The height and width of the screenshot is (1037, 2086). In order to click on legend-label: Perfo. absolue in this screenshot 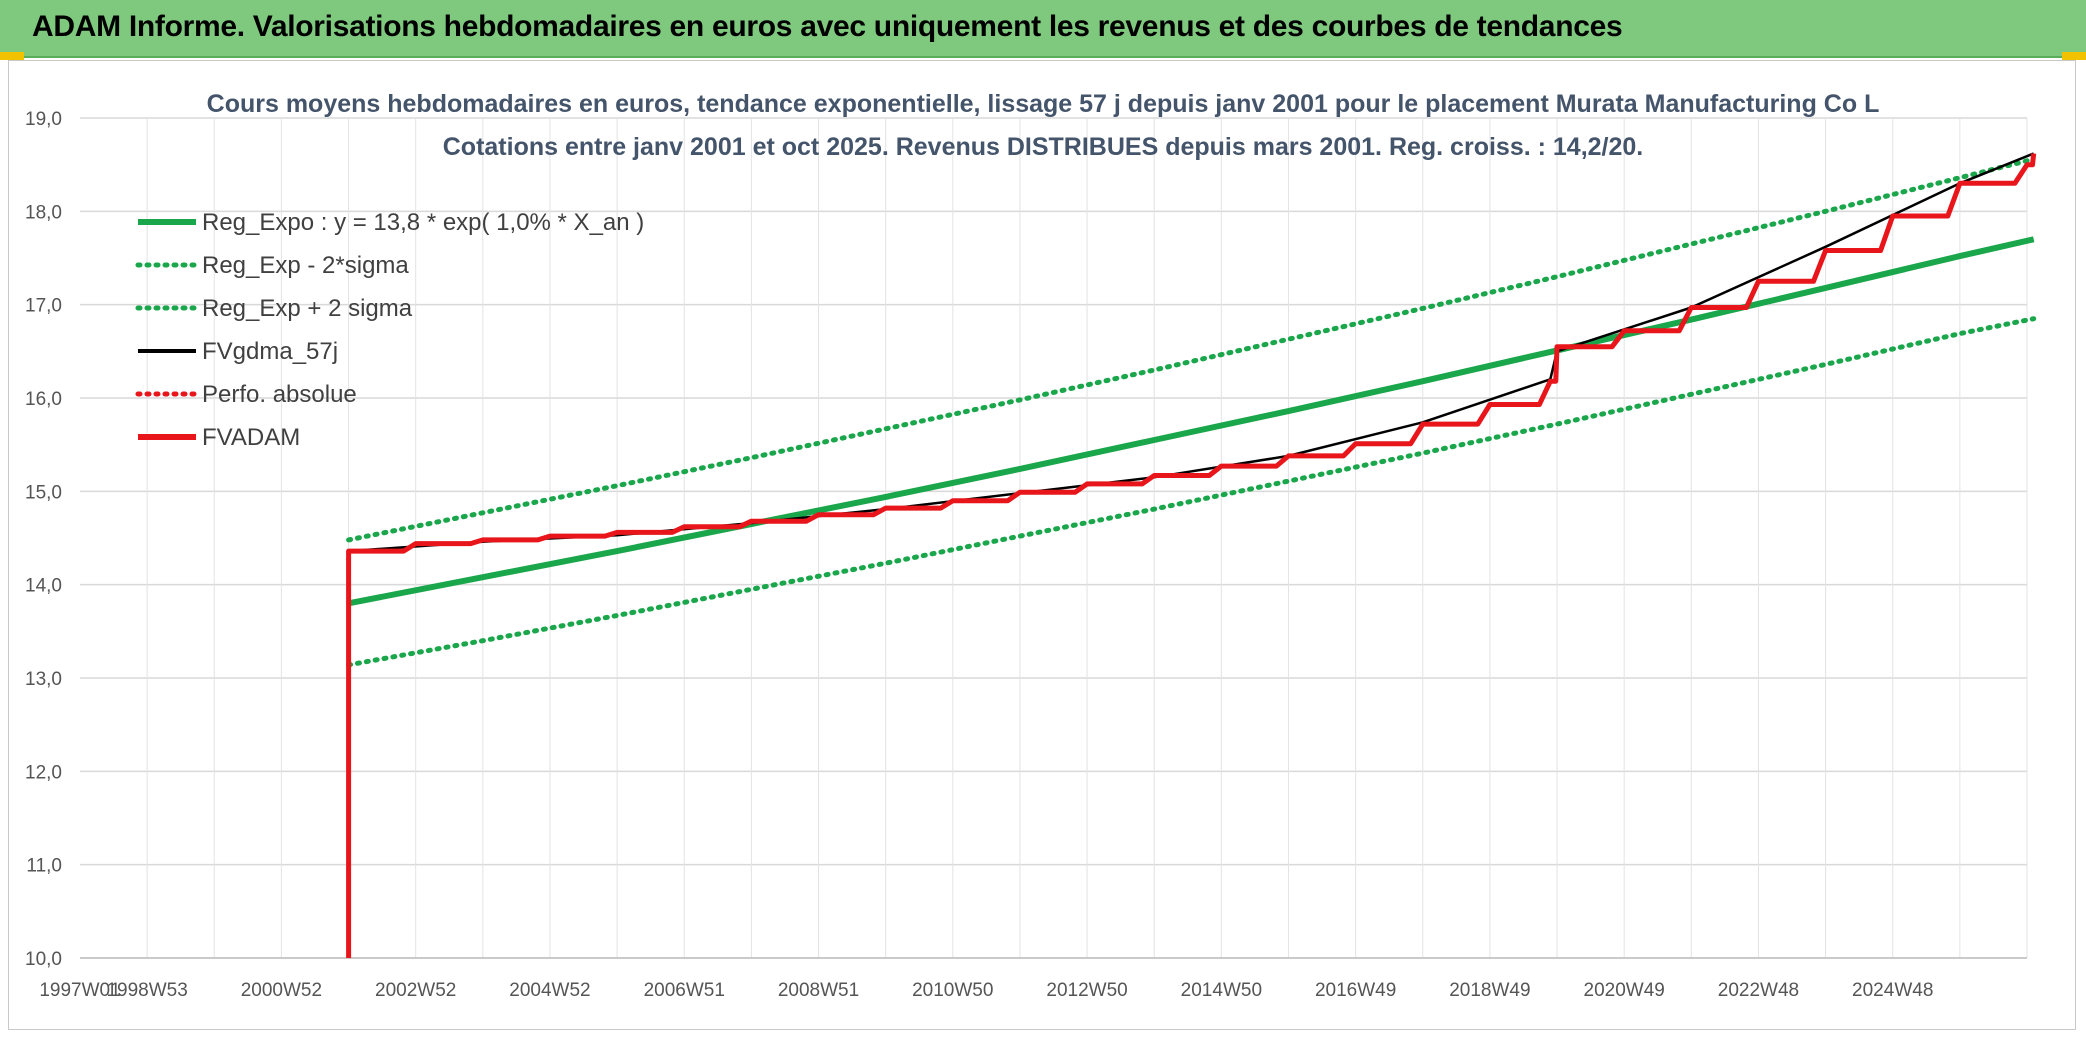, I will do `click(279, 394)`.